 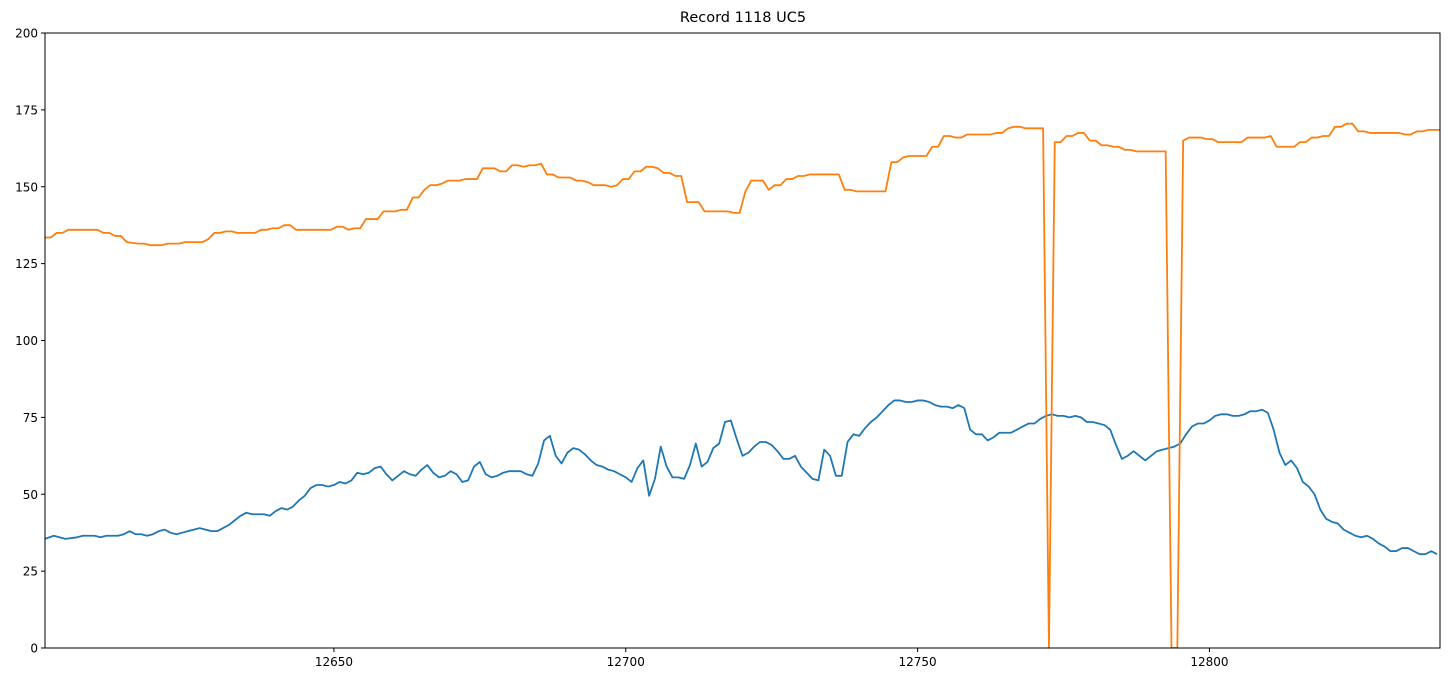 I want to click on y-tick-label: 25, so click(x=30, y=572).